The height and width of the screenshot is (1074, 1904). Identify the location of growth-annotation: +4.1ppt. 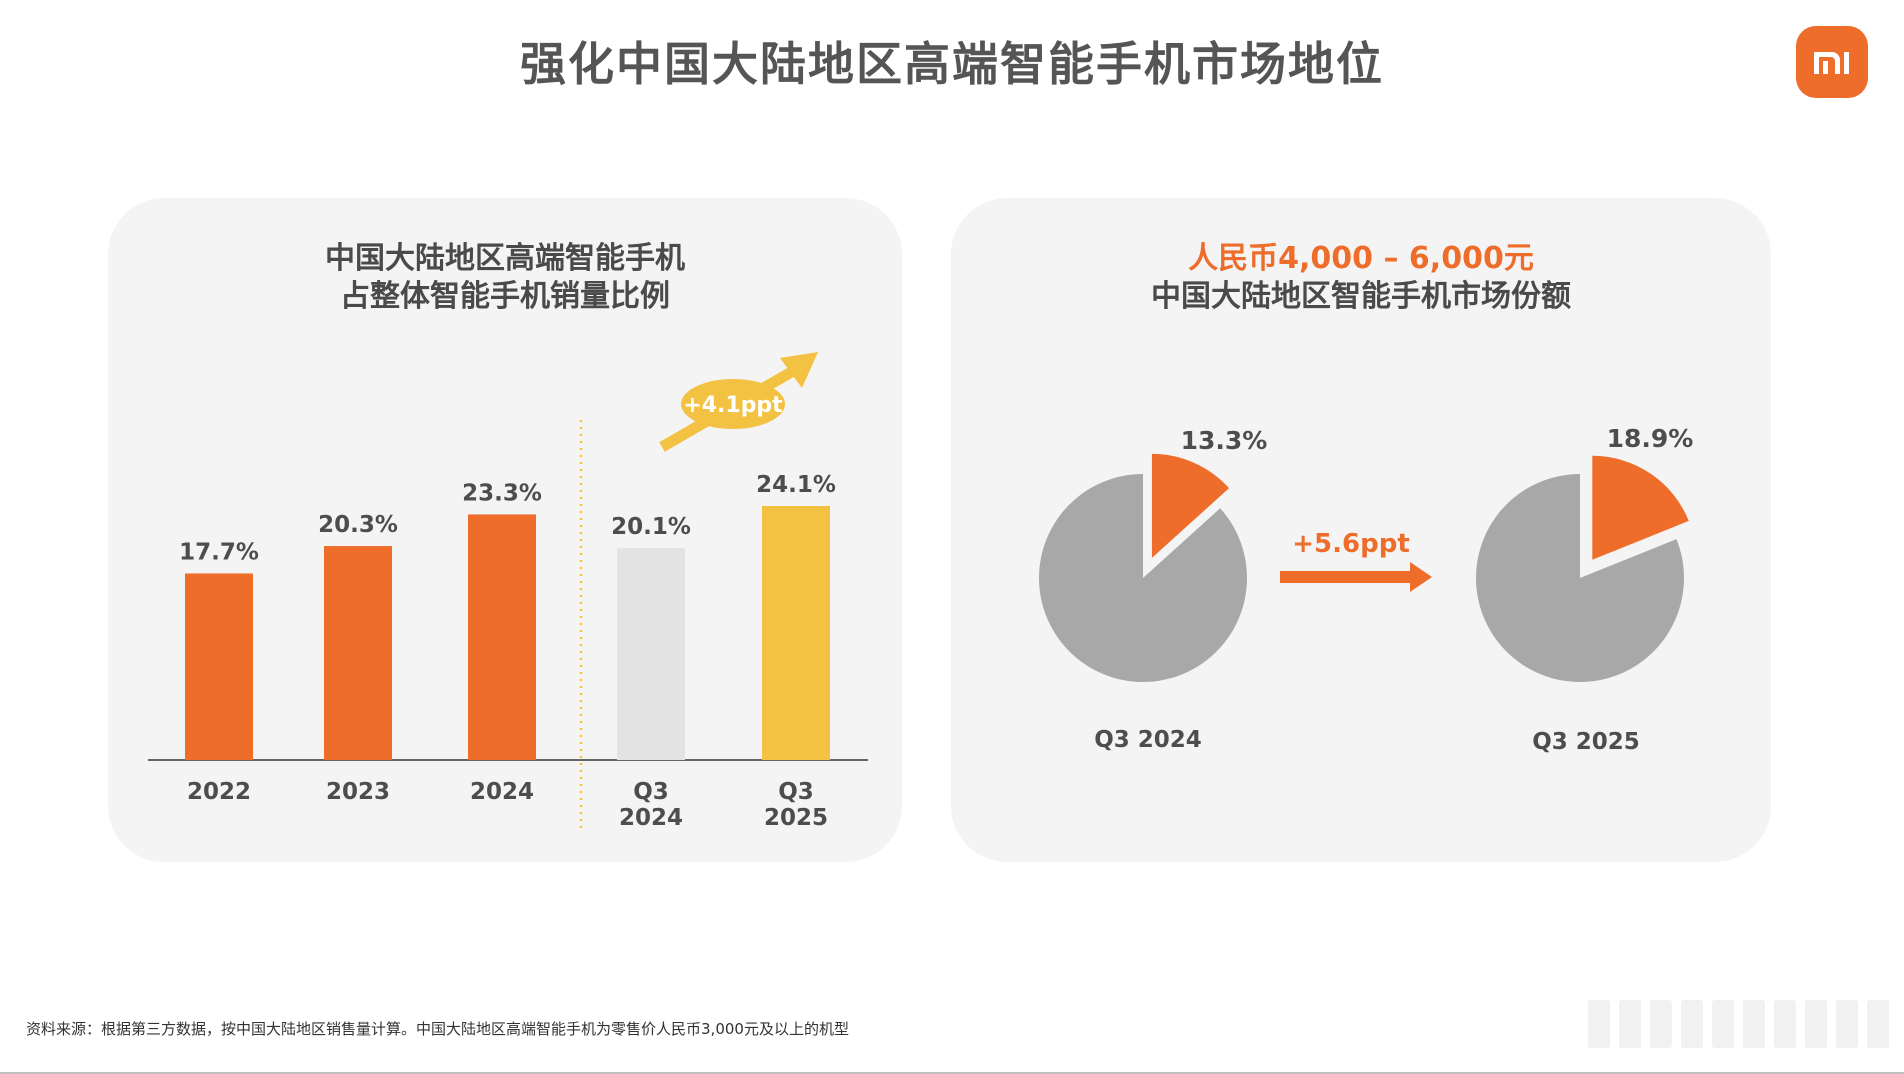
(733, 405).